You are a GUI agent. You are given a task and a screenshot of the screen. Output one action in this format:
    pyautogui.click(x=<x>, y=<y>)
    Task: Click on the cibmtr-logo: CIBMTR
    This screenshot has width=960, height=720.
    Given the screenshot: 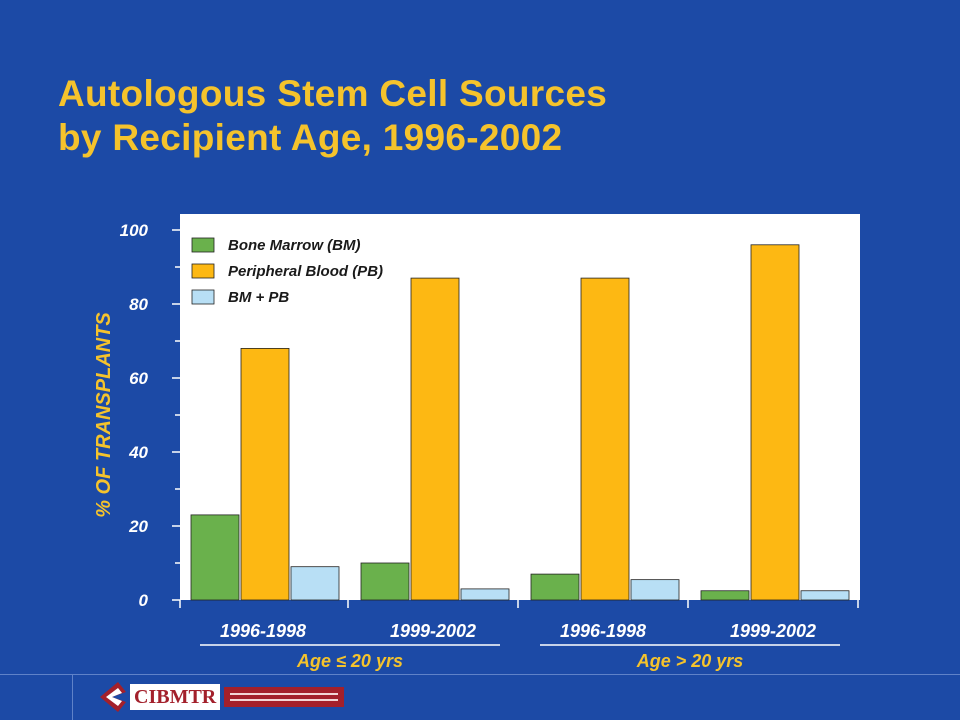 What is the action you would take?
    pyautogui.click(x=248, y=697)
    